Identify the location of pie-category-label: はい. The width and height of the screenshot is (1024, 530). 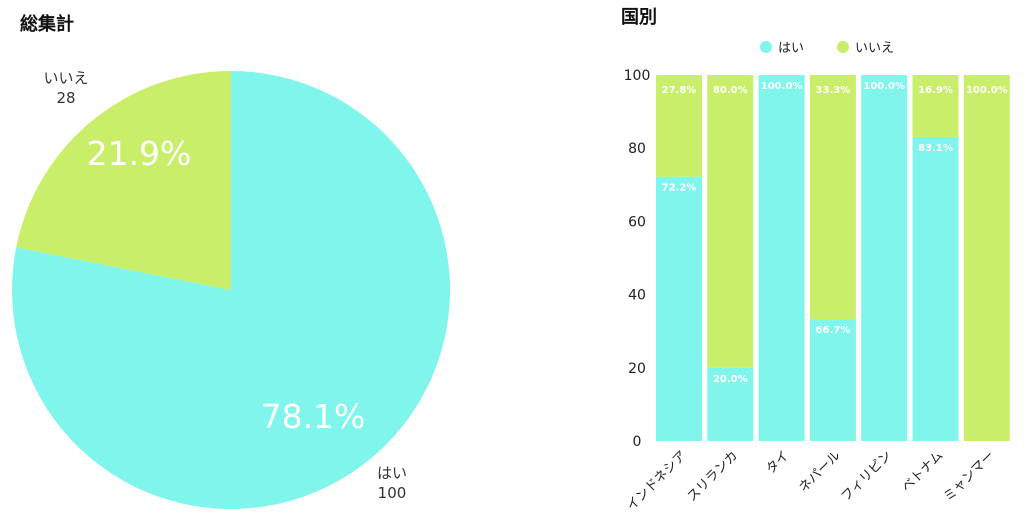
(392, 473).